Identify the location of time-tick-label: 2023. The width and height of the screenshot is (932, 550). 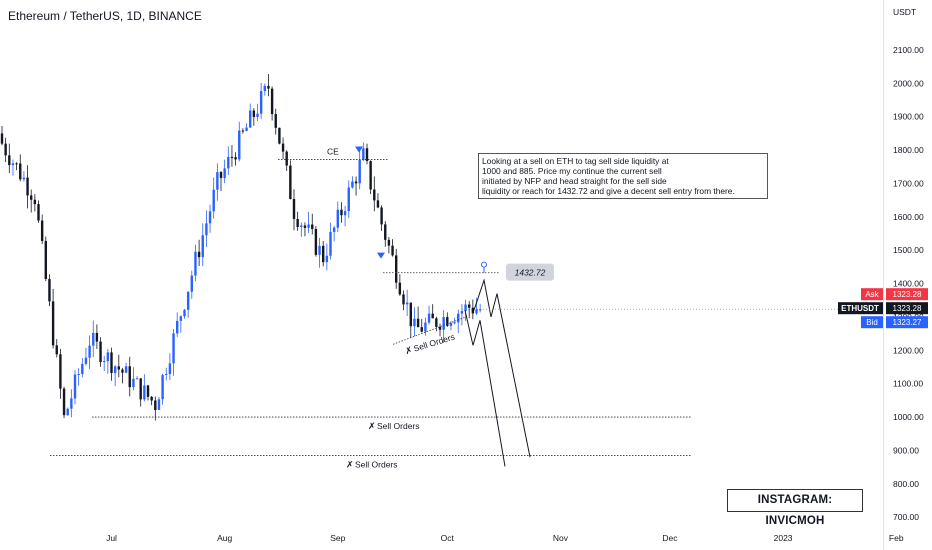
(783, 538).